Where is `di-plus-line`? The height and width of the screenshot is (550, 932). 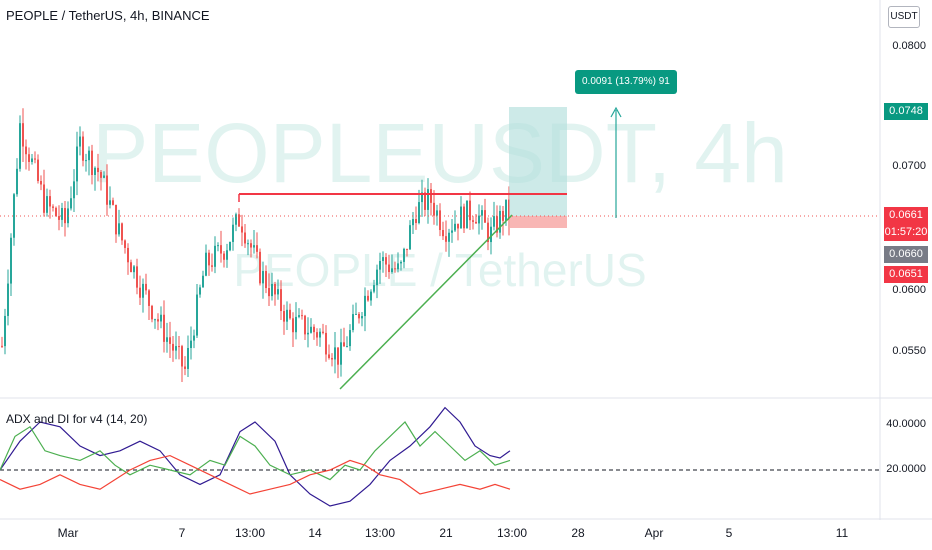
di-plus-line is located at coordinates (255, 451).